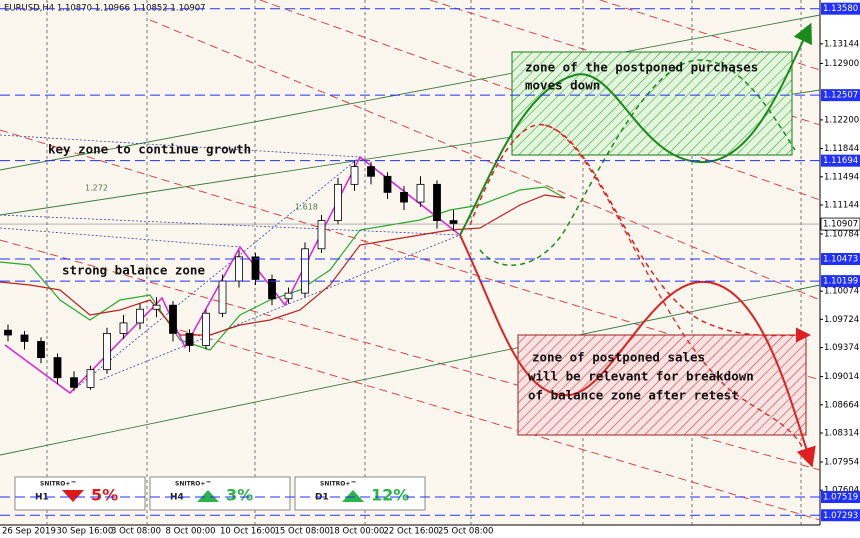  I want to click on y-tick-label: 1.08664, so click(841, 405).